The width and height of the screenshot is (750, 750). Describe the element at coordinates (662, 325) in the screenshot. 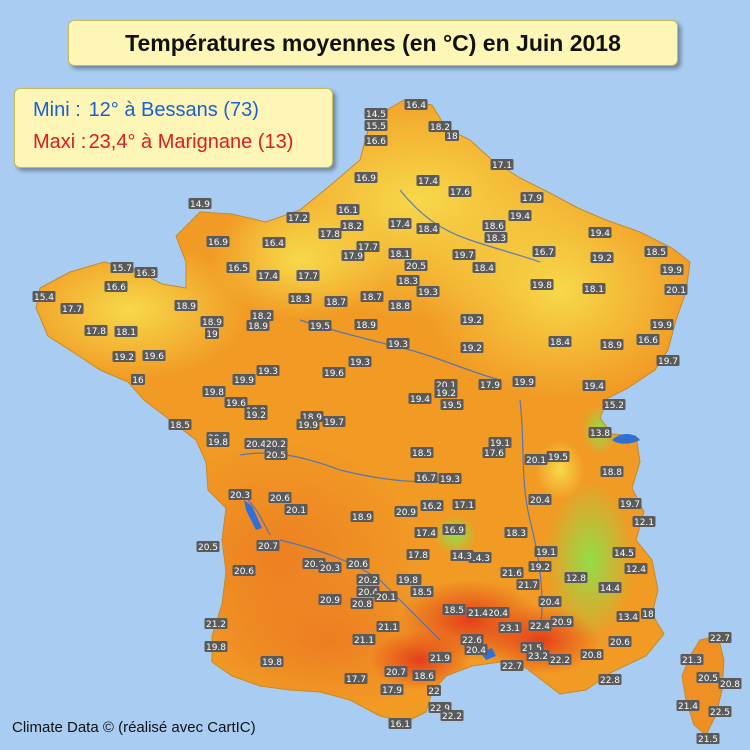

I see `station-label: 19.9` at that location.